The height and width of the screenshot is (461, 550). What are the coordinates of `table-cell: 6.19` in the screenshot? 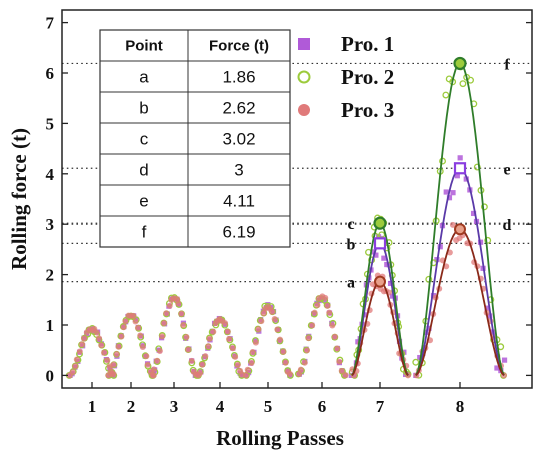 It's located at (238, 232).